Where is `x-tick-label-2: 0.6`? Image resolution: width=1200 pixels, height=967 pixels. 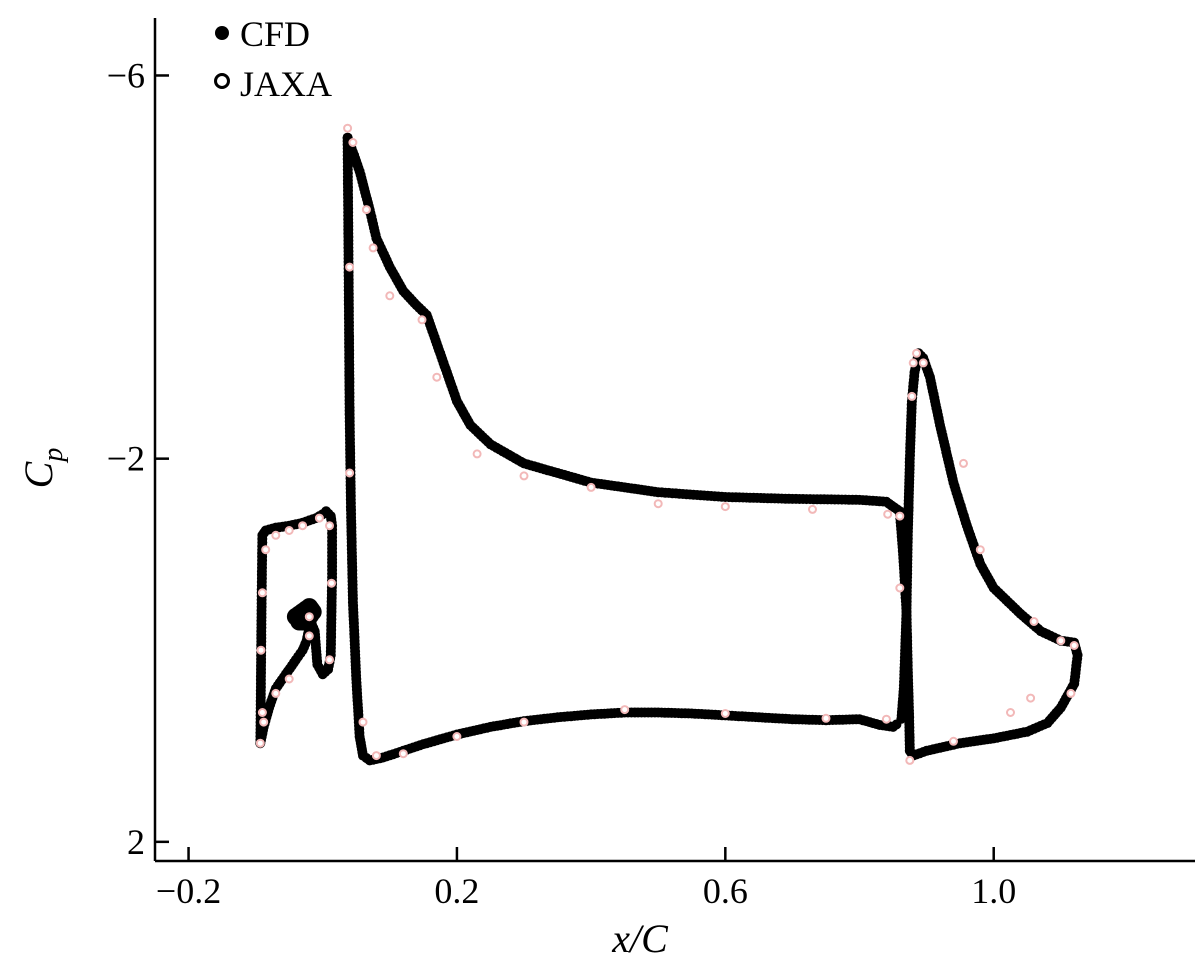 x-tick-label-2: 0.6 is located at coordinates (725, 891).